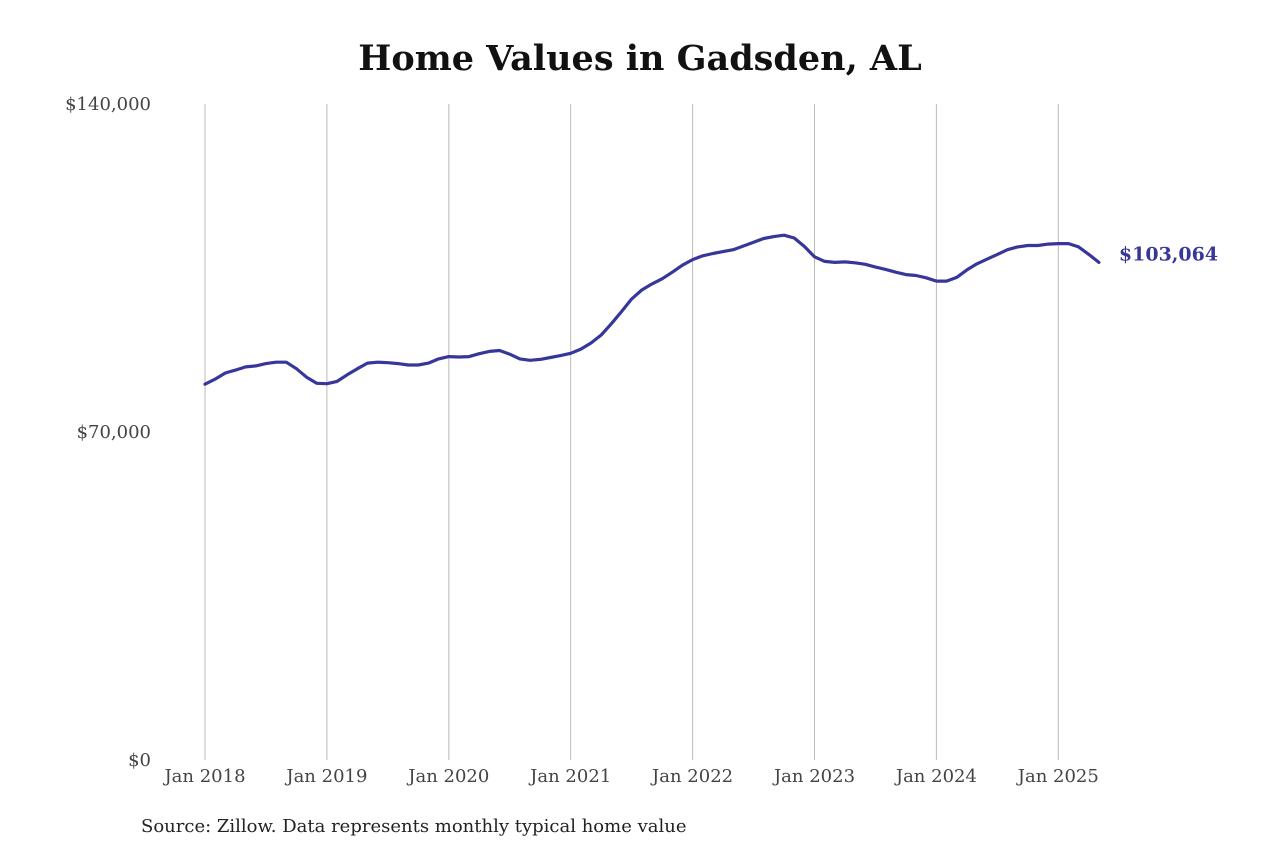 The width and height of the screenshot is (1280, 853). What do you see at coordinates (139, 760) in the screenshot?
I see `y-tick-label: $0` at bounding box center [139, 760].